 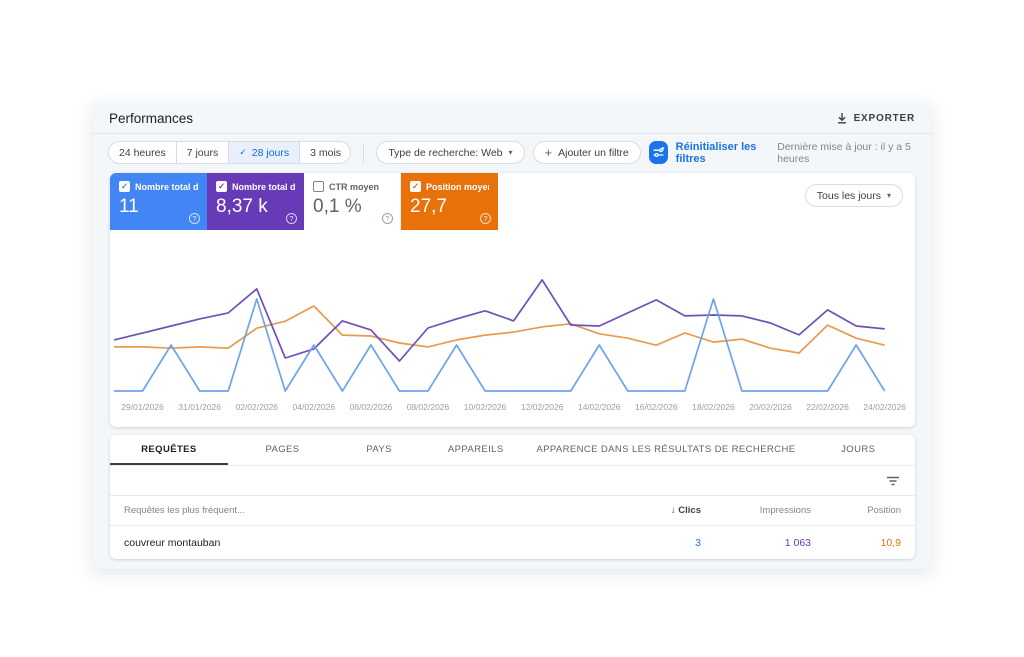 What do you see at coordinates (770, 407) in the screenshot?
I see `x-tick-label: 20/02/2026` at bounding box center [770, 407].